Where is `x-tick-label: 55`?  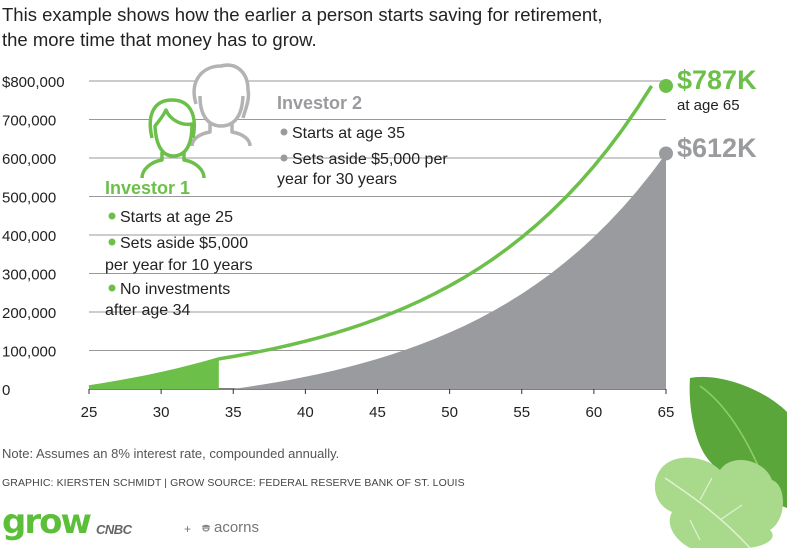
x-tick-label: 55 is located at coordinates (521, 412).